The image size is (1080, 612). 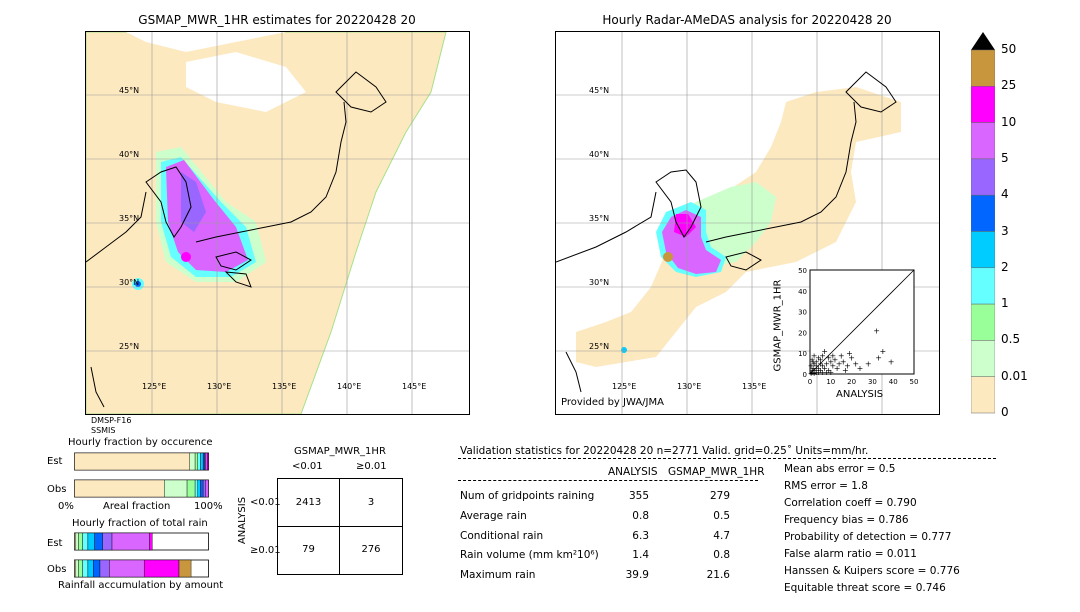 I want to click on score-mae: Mean abs error = 0.5, so click(x=840, y=469).